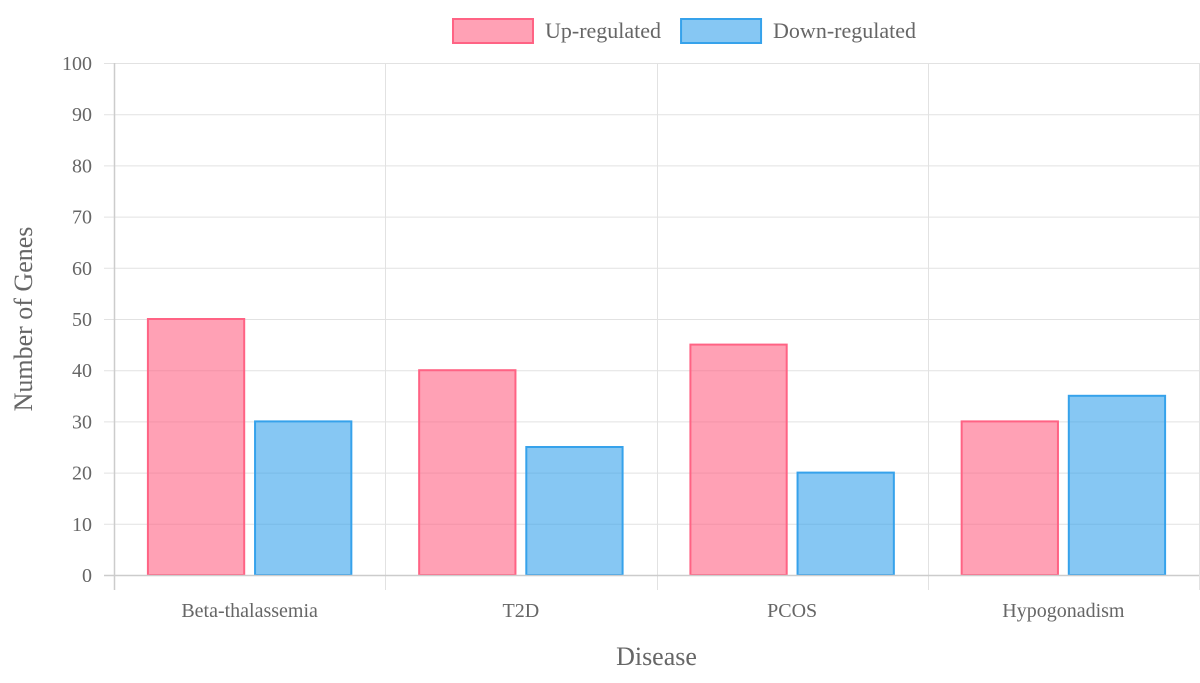 The width and height of the screenshot is (1200, 683). I want to click on legend-label: Up-regulated, so click(603, 30).